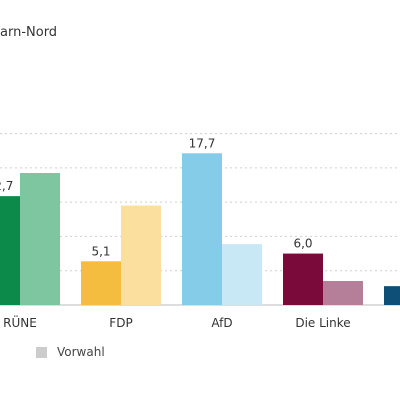 The image size is (400, 400). I want to click on value-label-die-linke-3: 6,0, so click(302, 244).